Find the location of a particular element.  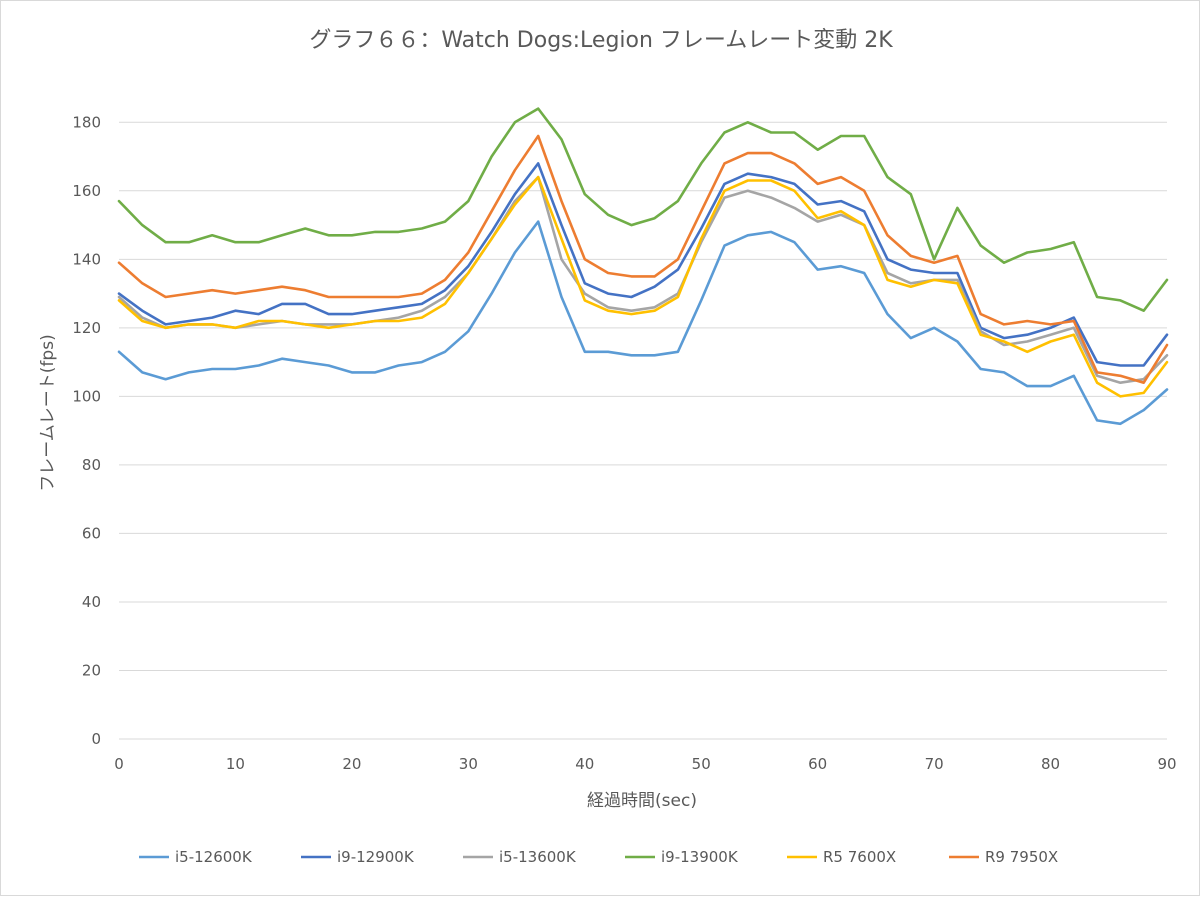

y-tick-label: 20 is located at coordinates (91, 670).